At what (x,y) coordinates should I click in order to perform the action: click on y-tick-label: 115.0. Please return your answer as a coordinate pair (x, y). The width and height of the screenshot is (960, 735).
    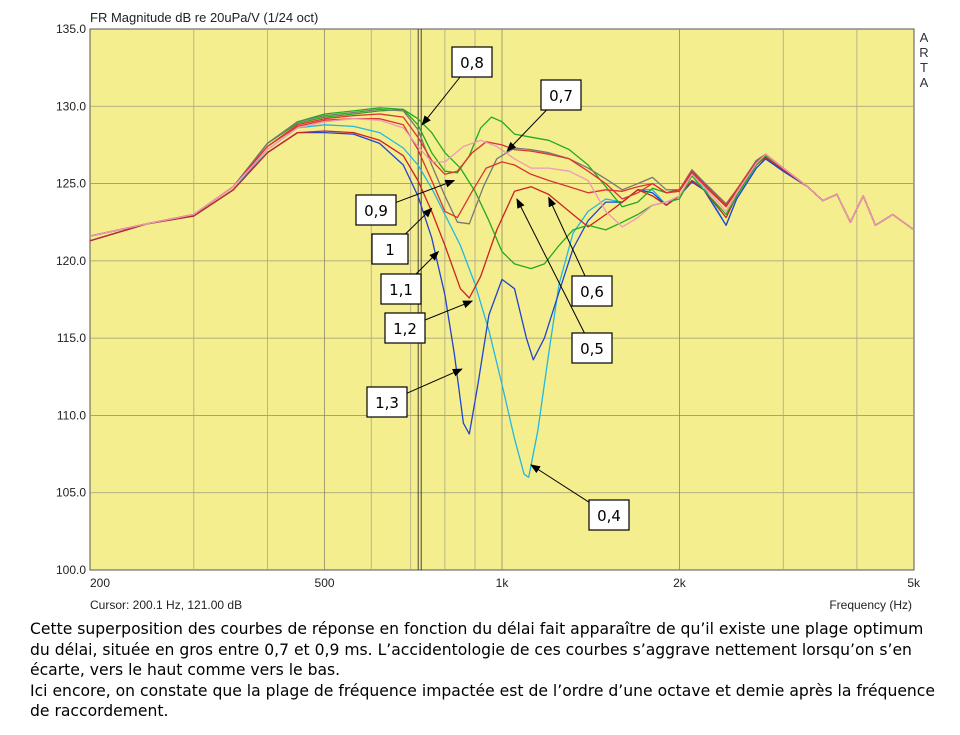
    Looking at the image, I should click on (71, 338).